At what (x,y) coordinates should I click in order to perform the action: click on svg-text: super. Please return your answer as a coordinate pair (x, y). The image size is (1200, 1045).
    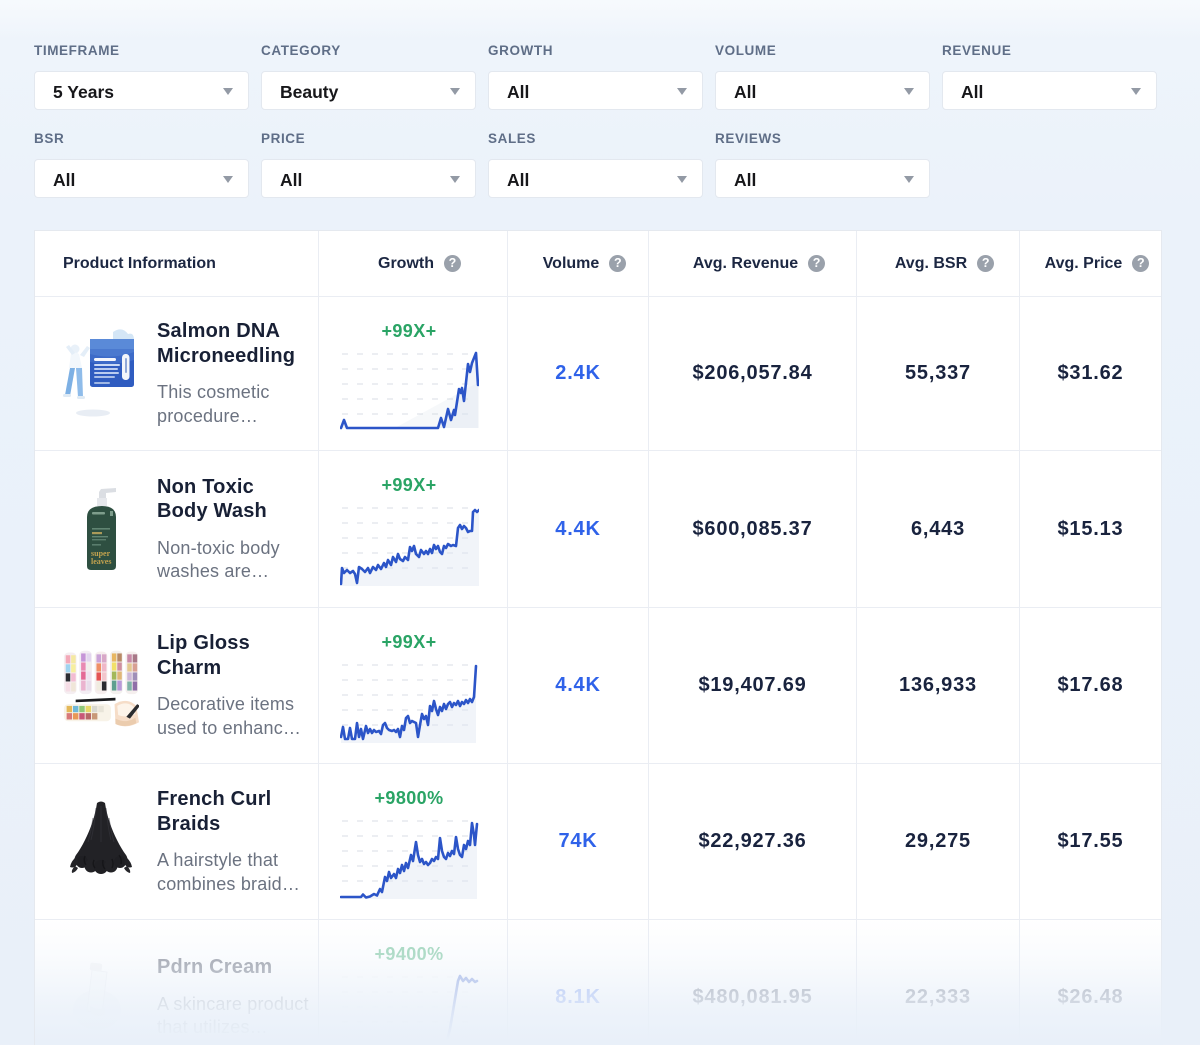
    Looking at the image, I should click on (101, 553).